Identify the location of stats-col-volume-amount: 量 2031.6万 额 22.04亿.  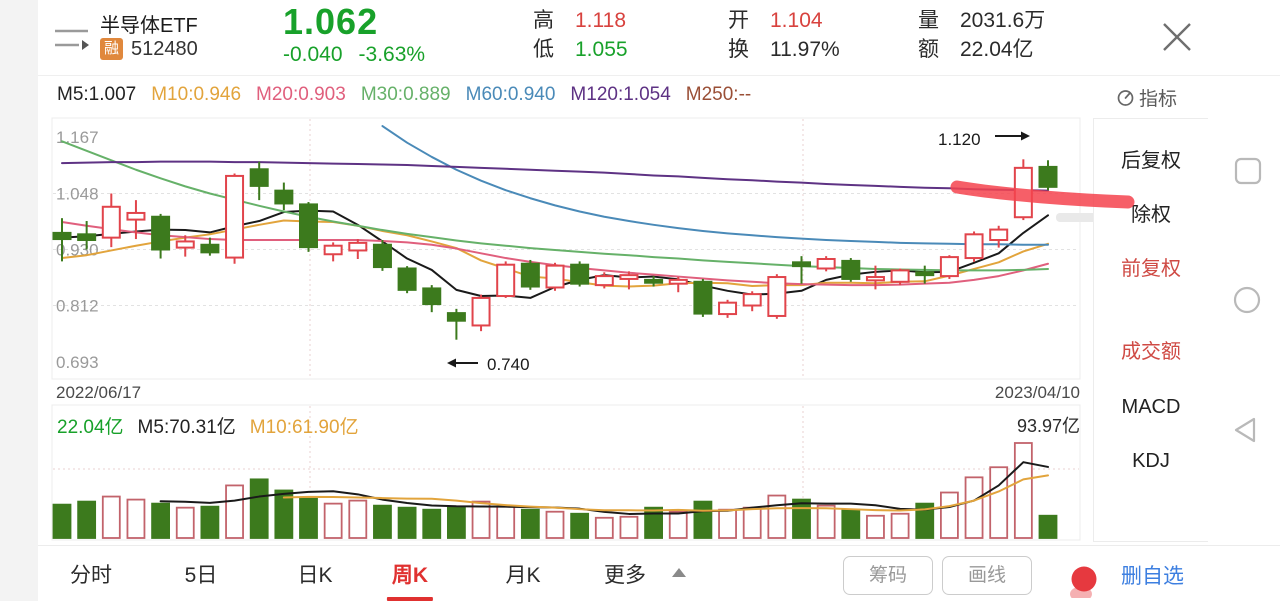
(1013, 35).